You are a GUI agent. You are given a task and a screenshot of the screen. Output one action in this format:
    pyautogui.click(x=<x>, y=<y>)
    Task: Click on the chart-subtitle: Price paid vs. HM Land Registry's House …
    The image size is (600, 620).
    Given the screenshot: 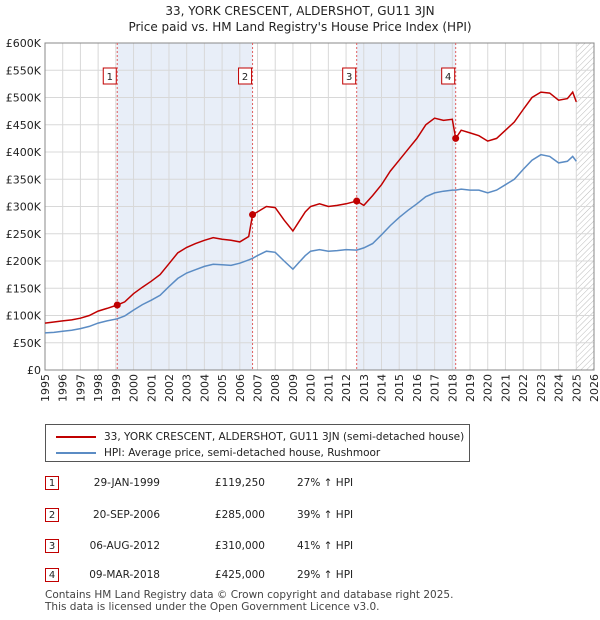 What is the action you would take?
    pyautogui.click(x=299, y=27)
    